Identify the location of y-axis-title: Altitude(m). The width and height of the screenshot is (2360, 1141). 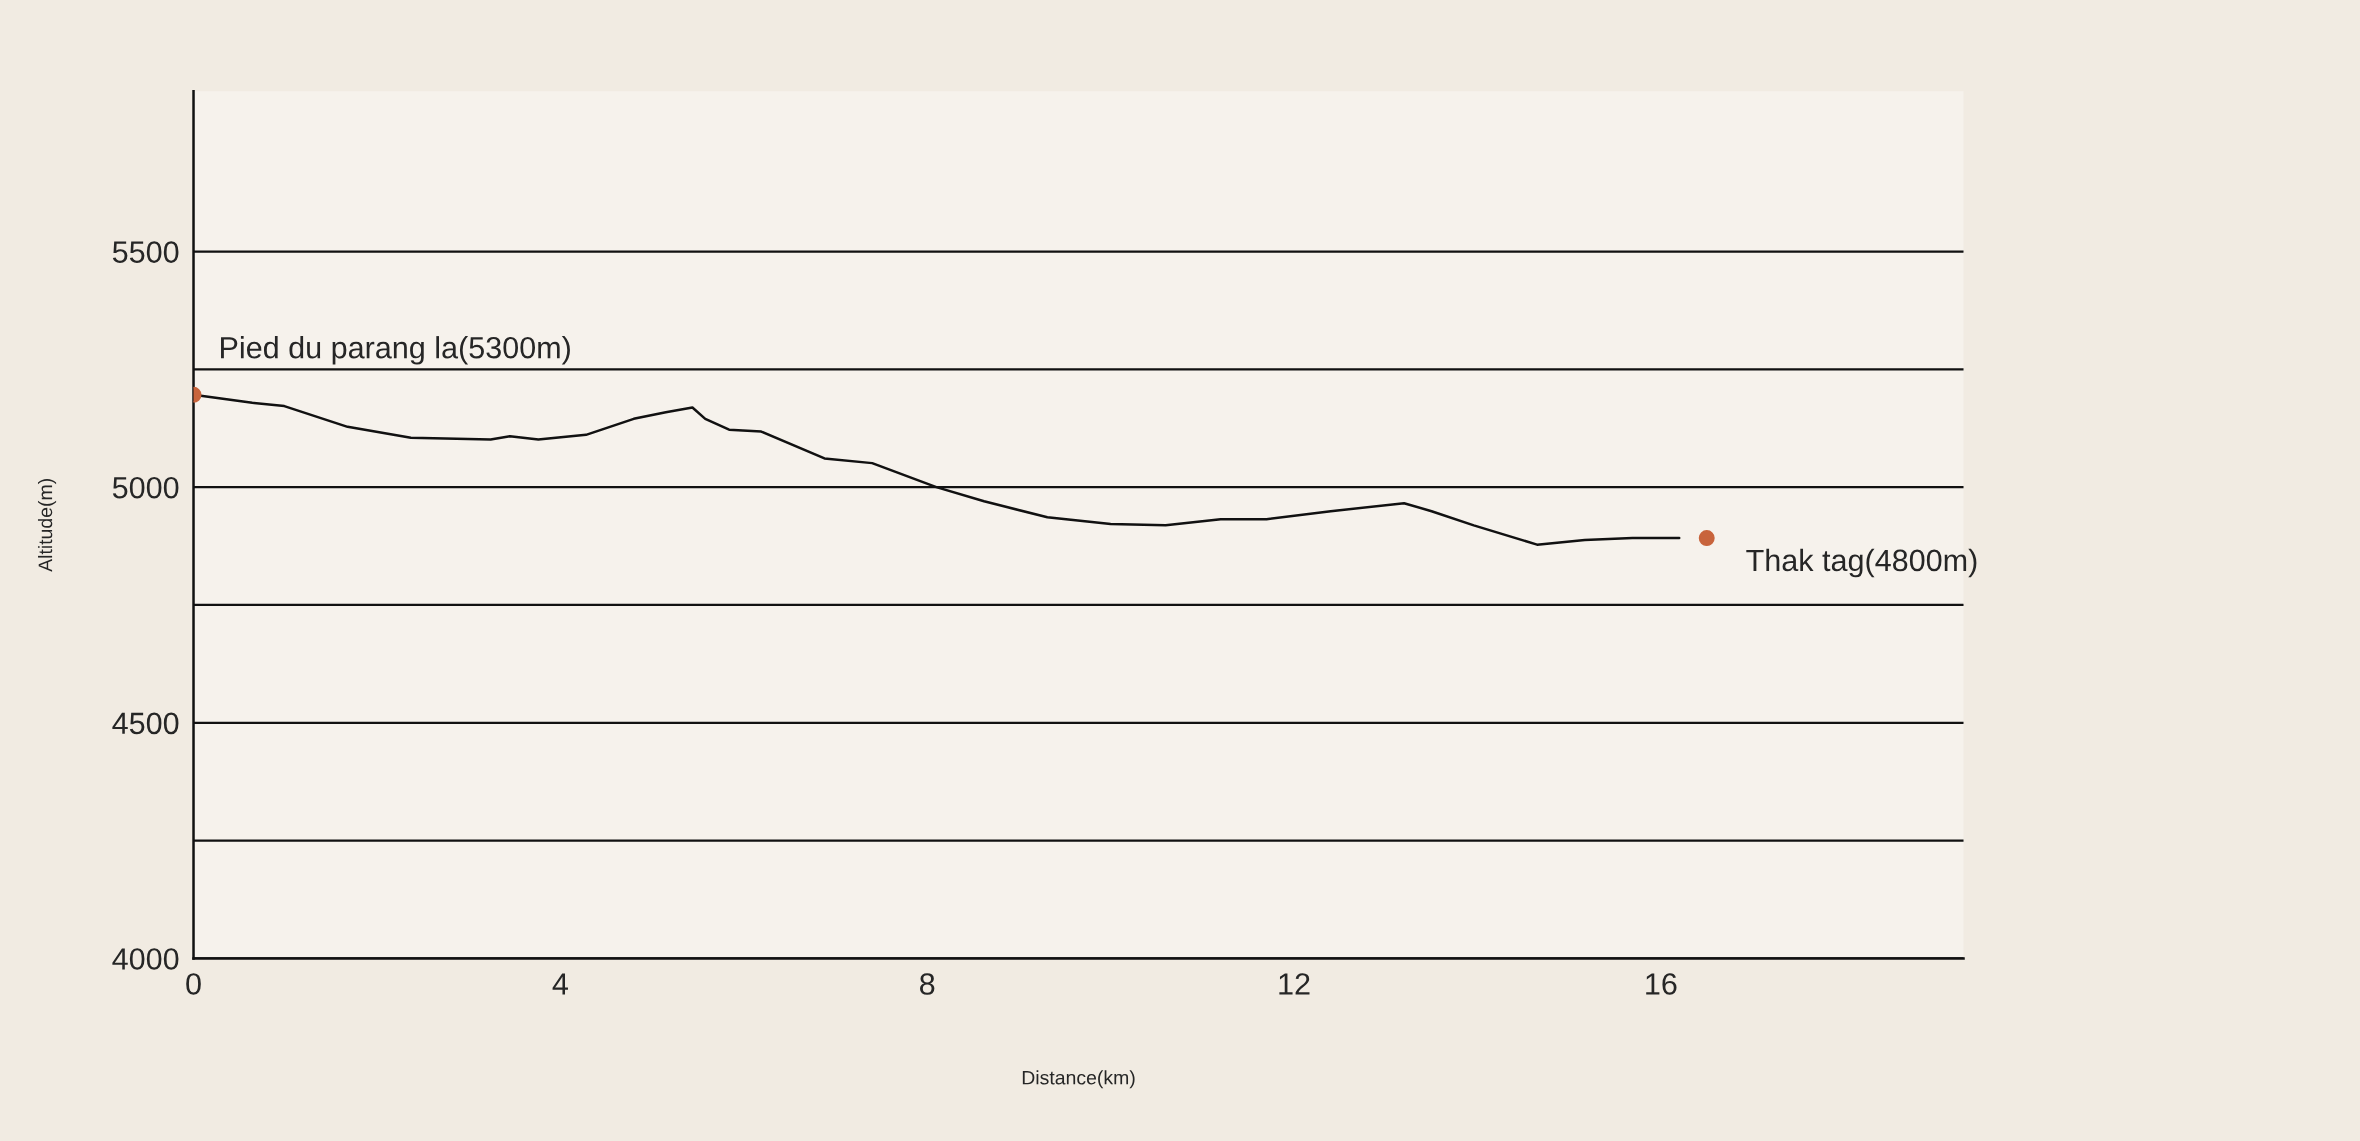
(47, 525).